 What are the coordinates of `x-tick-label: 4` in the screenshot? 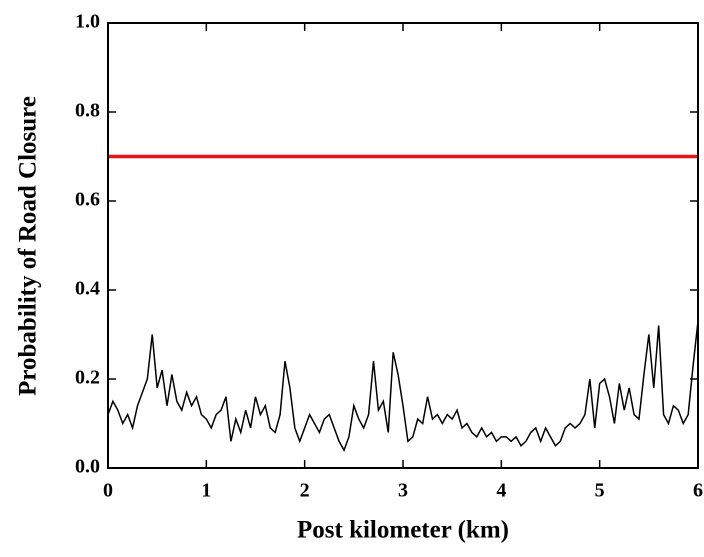 It's located at (501, 491).